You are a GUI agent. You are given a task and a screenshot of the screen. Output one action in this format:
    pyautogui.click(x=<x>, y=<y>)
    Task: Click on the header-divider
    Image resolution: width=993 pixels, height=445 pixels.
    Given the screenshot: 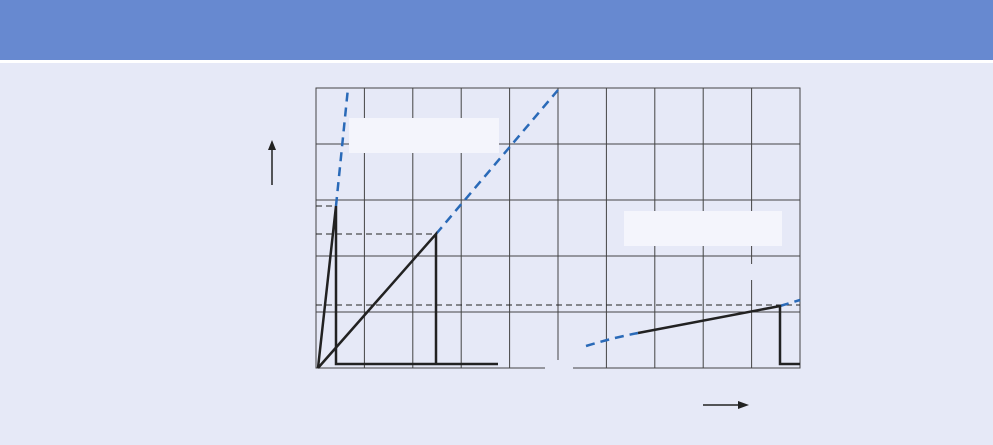 What is the action you would take?
    pyautogui.click(x=496, y=61)
    